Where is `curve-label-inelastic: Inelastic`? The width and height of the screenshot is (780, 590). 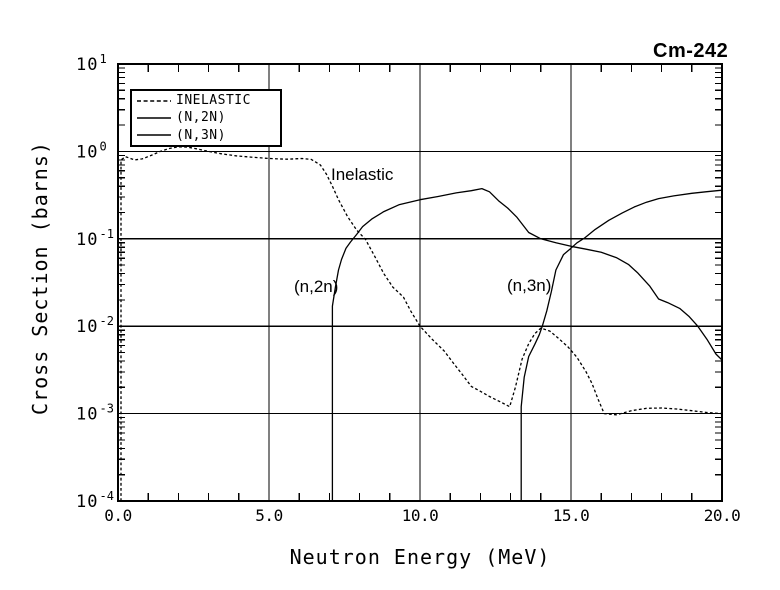 curve-label-inelastic: Inelastic is located at coordinates (362, 174).